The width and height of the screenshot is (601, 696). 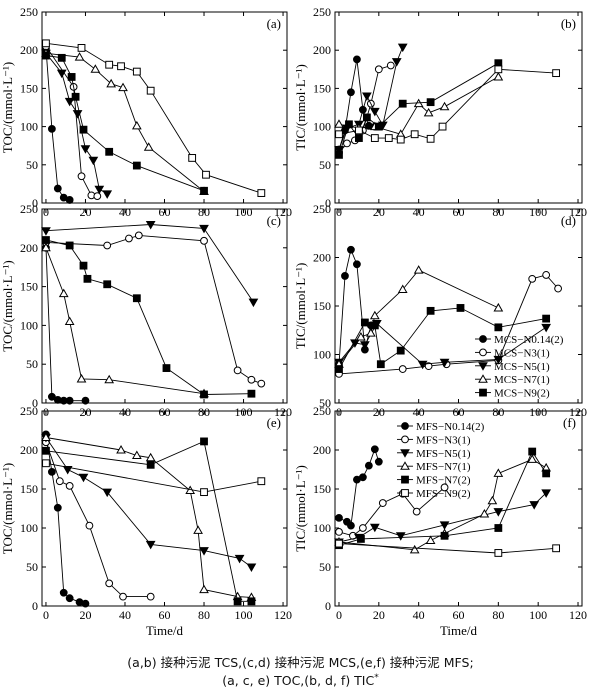 What do you see at coordinates (522, 380) in the screenshot?
I see `legend-entry: MCS−N7(1)` at bounding box center [522, 380].